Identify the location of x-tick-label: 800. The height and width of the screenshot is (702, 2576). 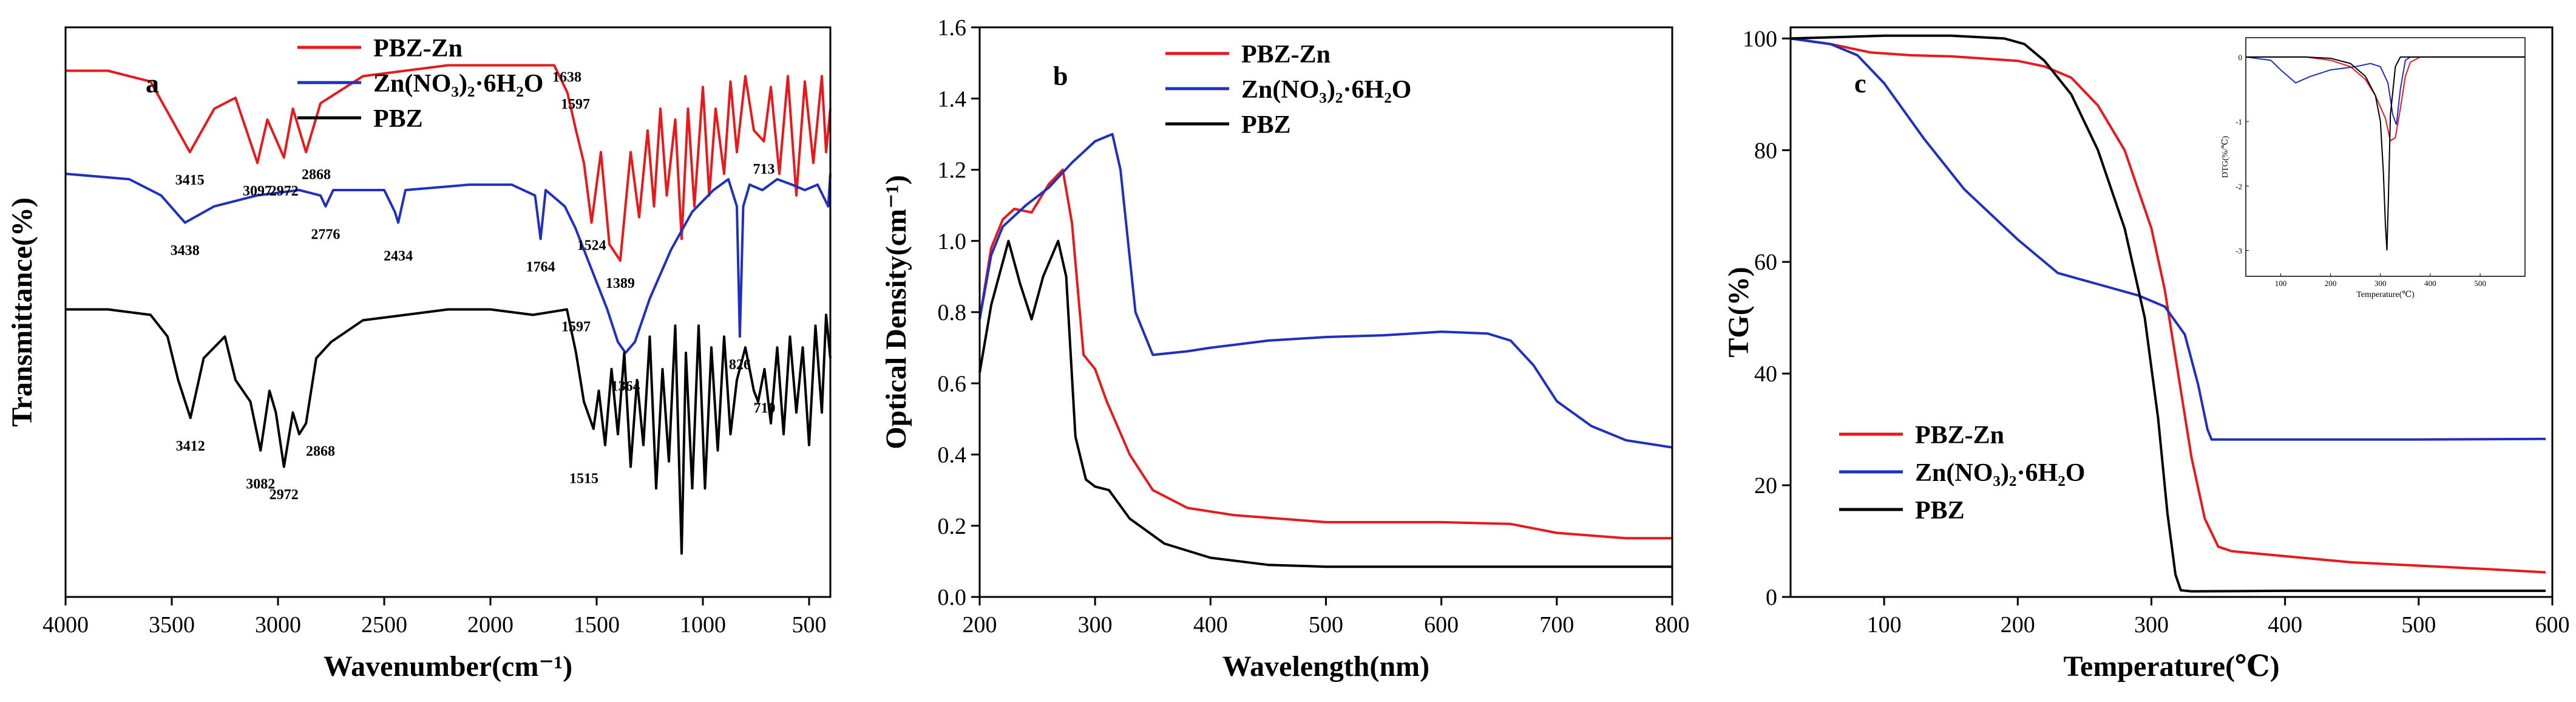
(1673, 625).